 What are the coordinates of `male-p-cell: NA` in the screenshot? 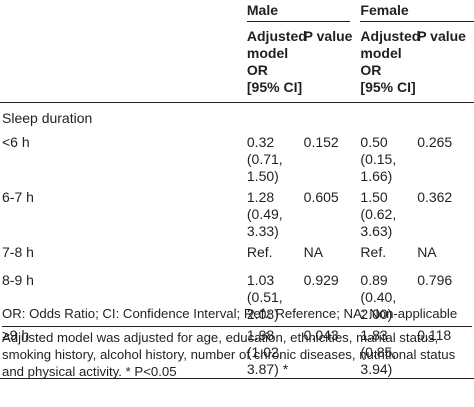 It's located at (313, 252).